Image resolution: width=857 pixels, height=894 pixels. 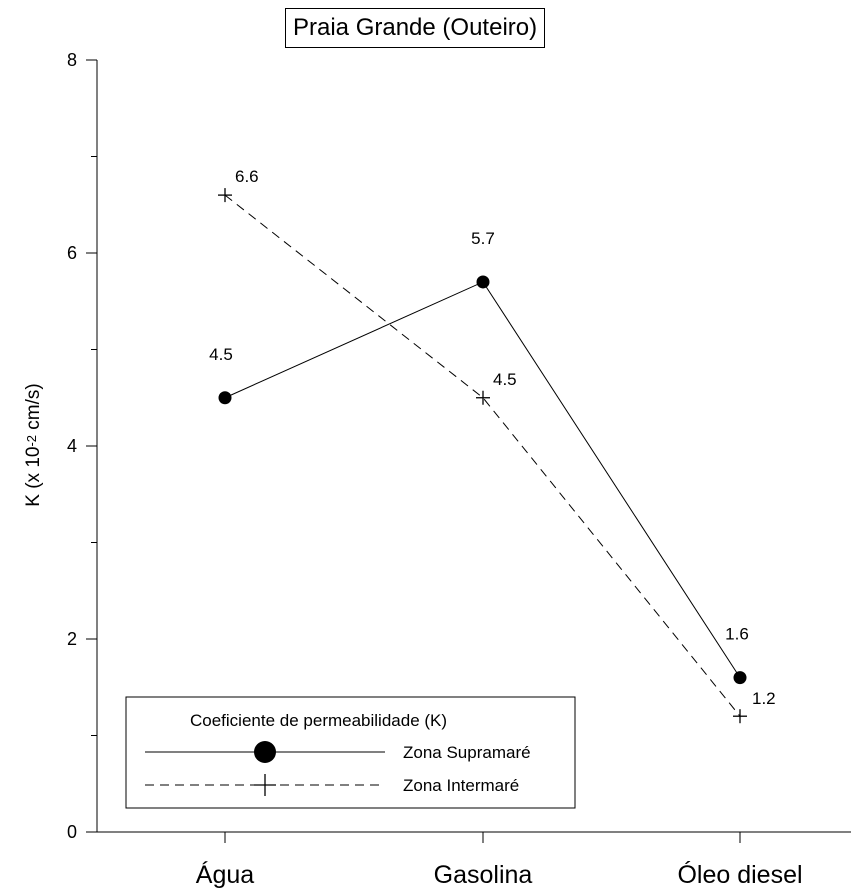 I want to click on x-tick-label: Óleo diesel, so click(x=739, y=874).